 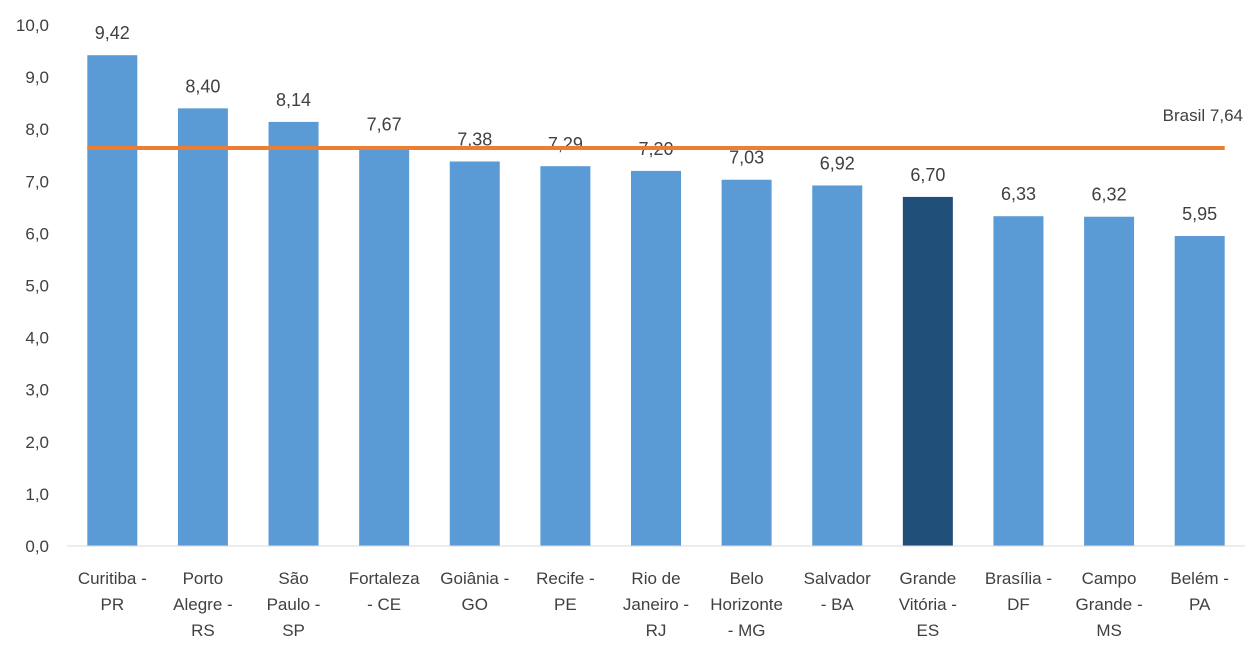 I want to click on category-label-line: Goiânia -, so click(x=474, y=578).